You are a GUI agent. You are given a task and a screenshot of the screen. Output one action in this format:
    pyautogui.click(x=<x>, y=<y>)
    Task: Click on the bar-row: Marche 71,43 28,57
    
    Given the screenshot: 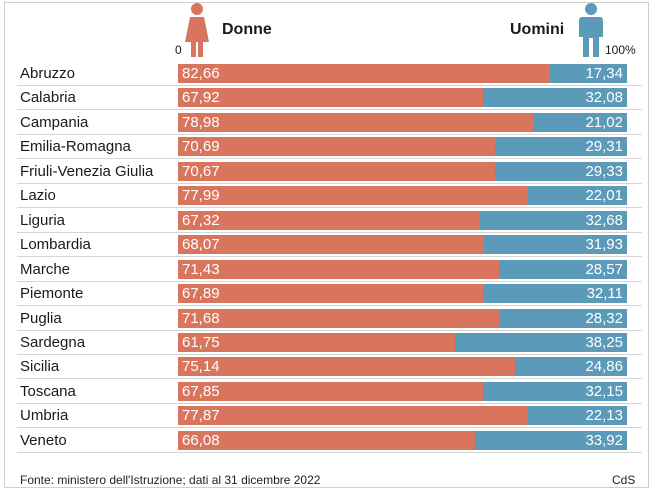 What is the action you would take?
    pyautogui.click(x=326, y=270)
    